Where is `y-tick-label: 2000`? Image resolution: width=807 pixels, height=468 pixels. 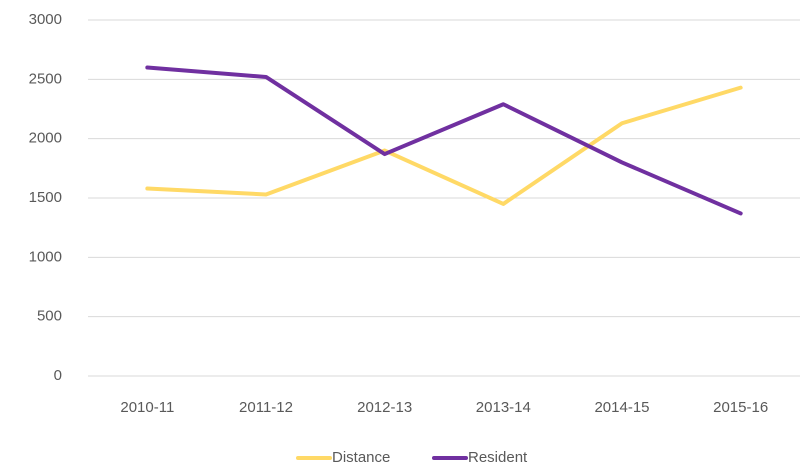
y-tick-label: 2000 is located at coordinates (45, 138).